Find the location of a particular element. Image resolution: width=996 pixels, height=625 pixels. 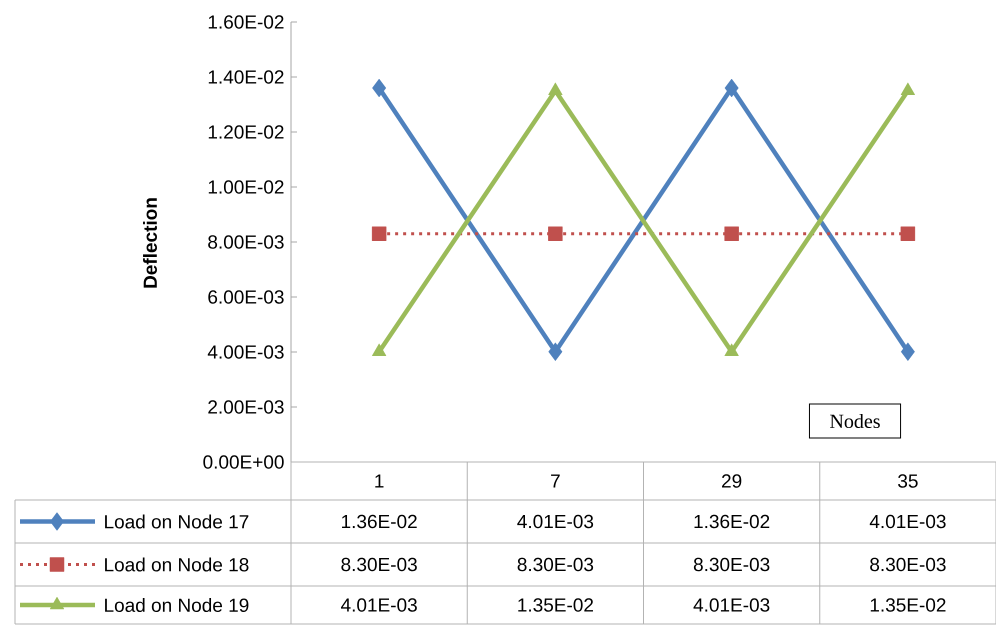

y-tick-label: 0.00E+00 is located at coordinates (243, 462).